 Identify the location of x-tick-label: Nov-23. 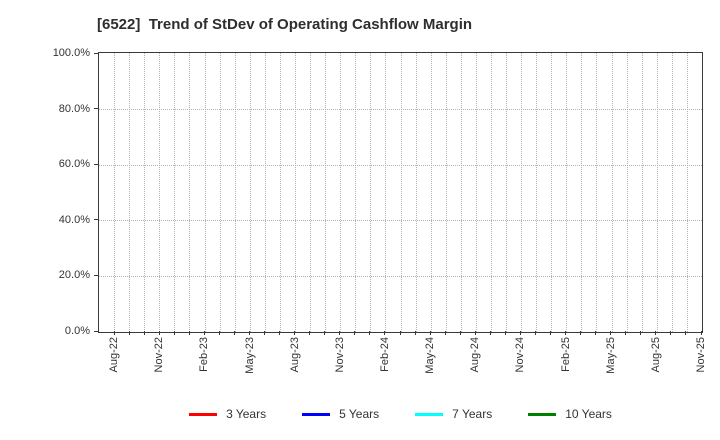
(339, 355).